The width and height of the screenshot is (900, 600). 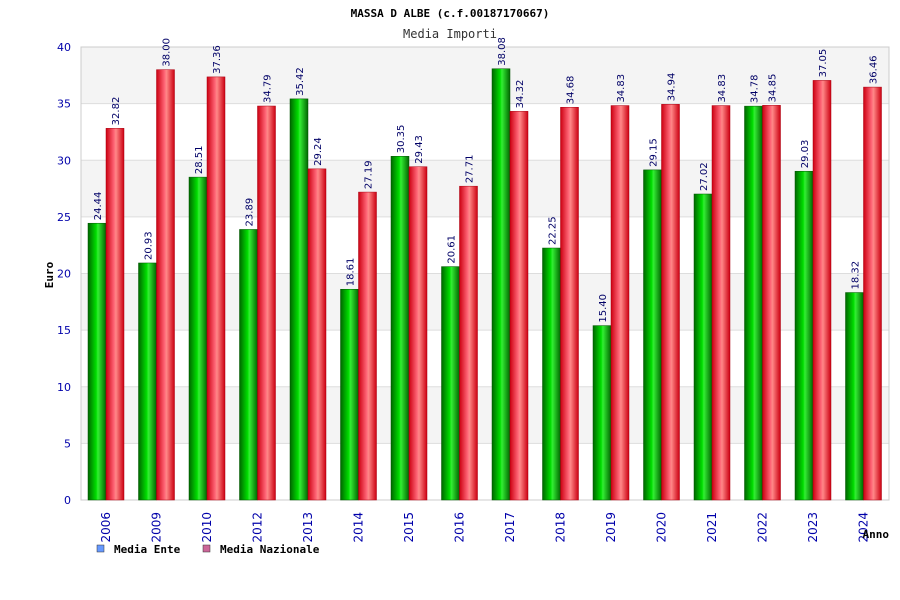 I want to click on x-tick-label: 2022, so click(x=763, y=527).